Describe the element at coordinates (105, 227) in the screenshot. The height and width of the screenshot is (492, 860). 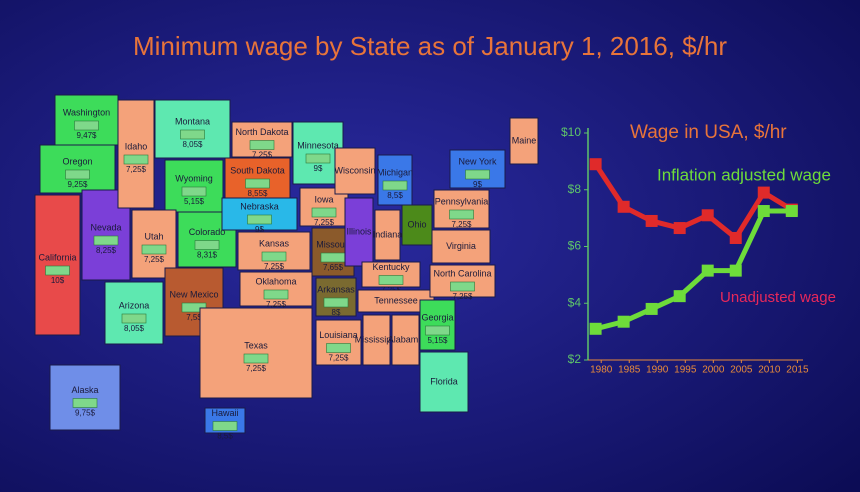
I see `state-name: Nevada` at that location.